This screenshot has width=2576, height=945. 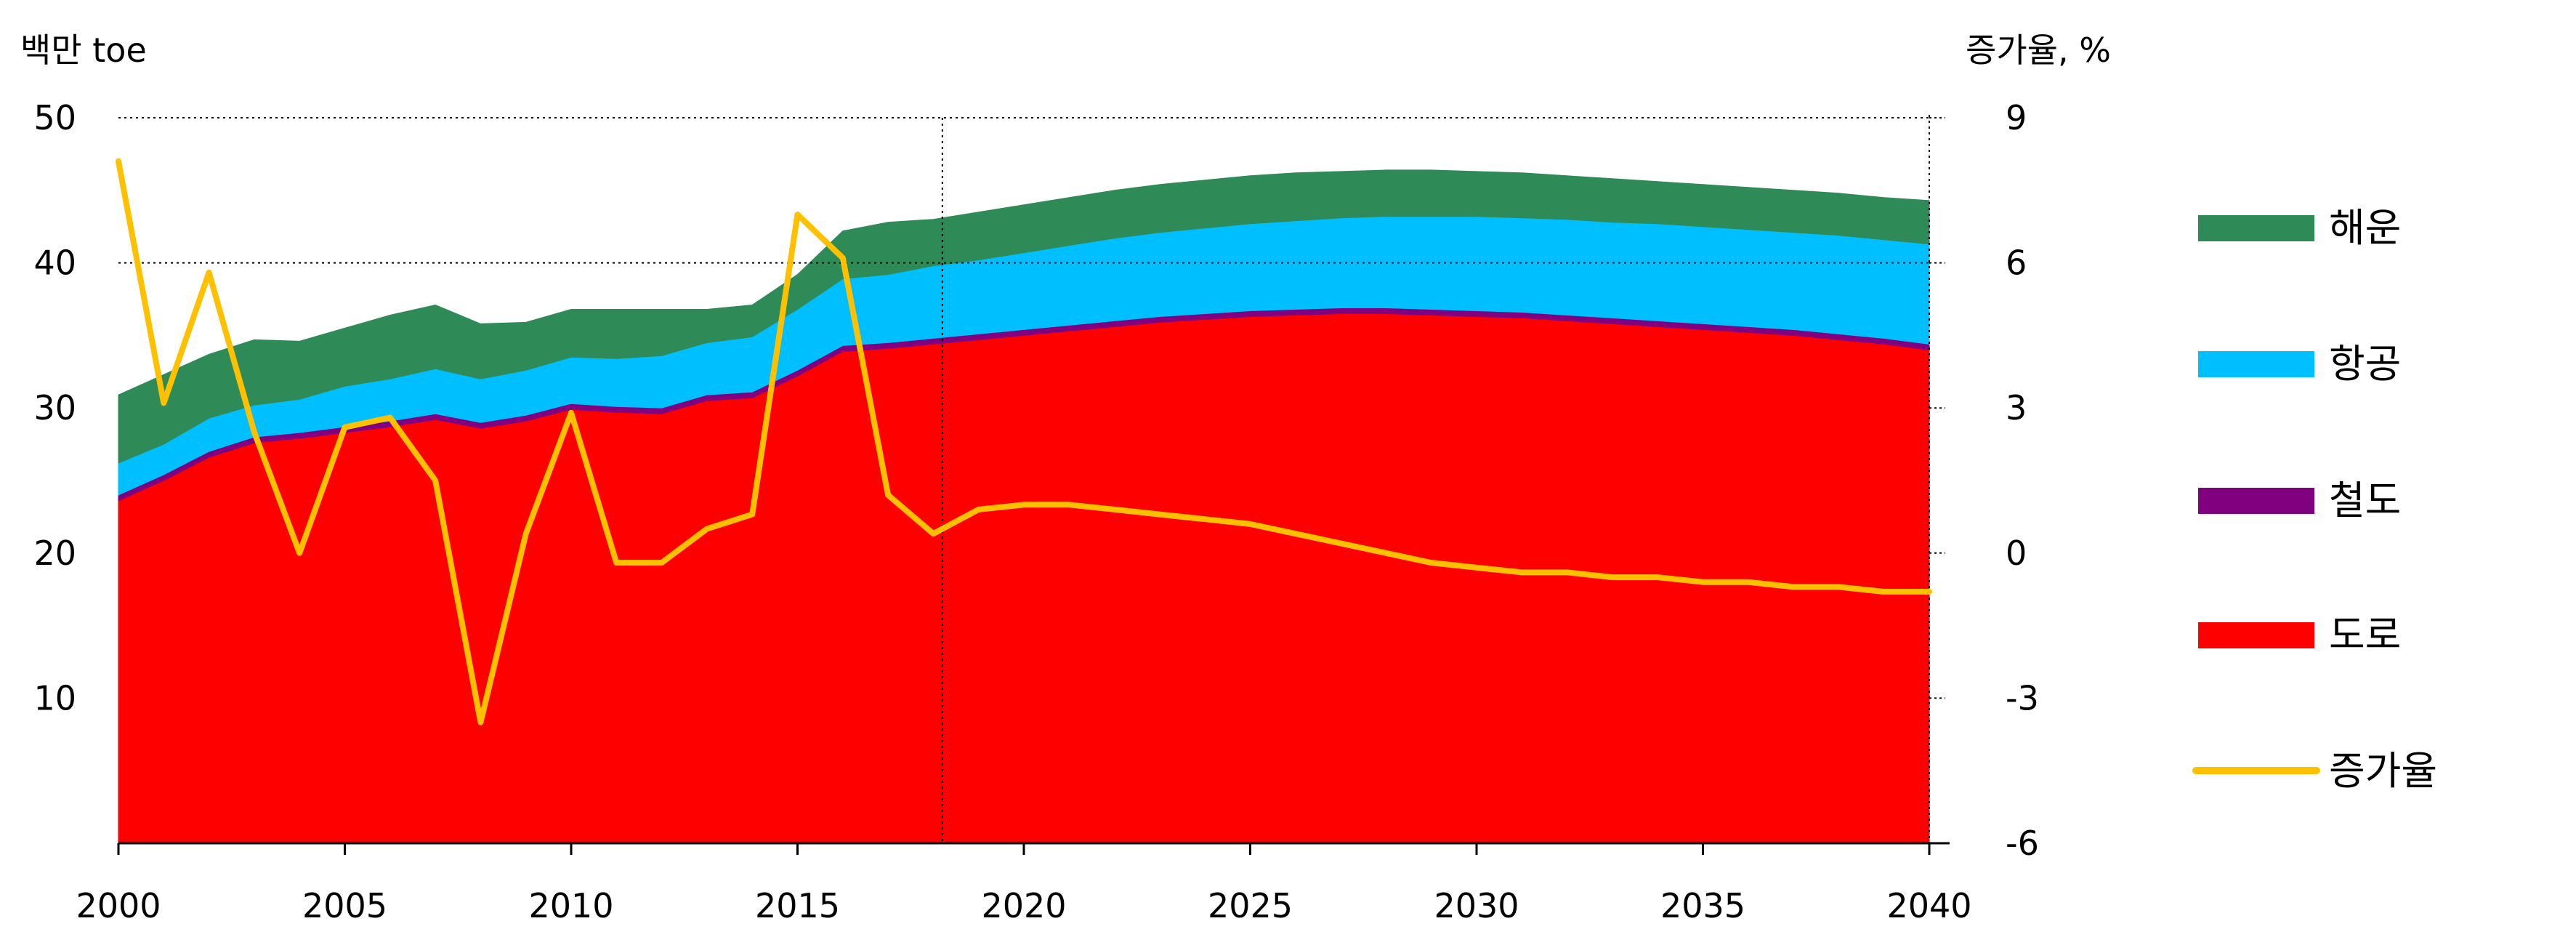 What do you see at coordinates (1703, 905) in the screenshot?
I see `x-tick-label-7: 2035` at bounding box center [1703, 905].